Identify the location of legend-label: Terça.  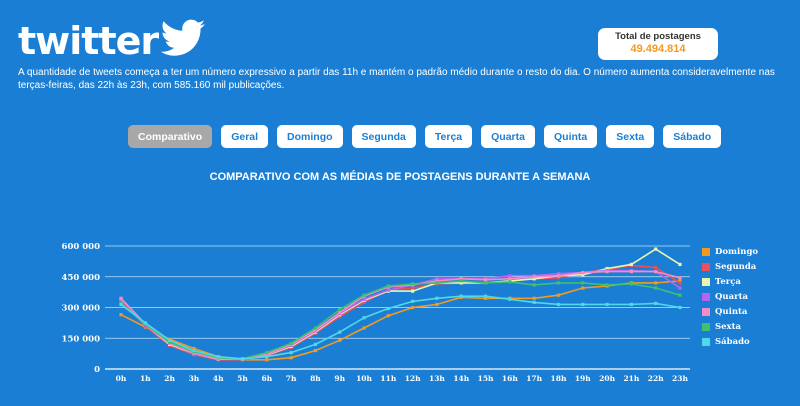
(728, 281).